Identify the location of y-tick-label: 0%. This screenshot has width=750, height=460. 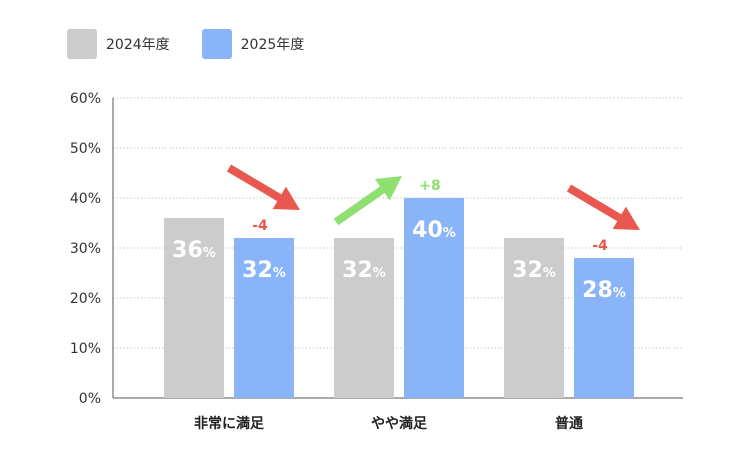
(90, 399).